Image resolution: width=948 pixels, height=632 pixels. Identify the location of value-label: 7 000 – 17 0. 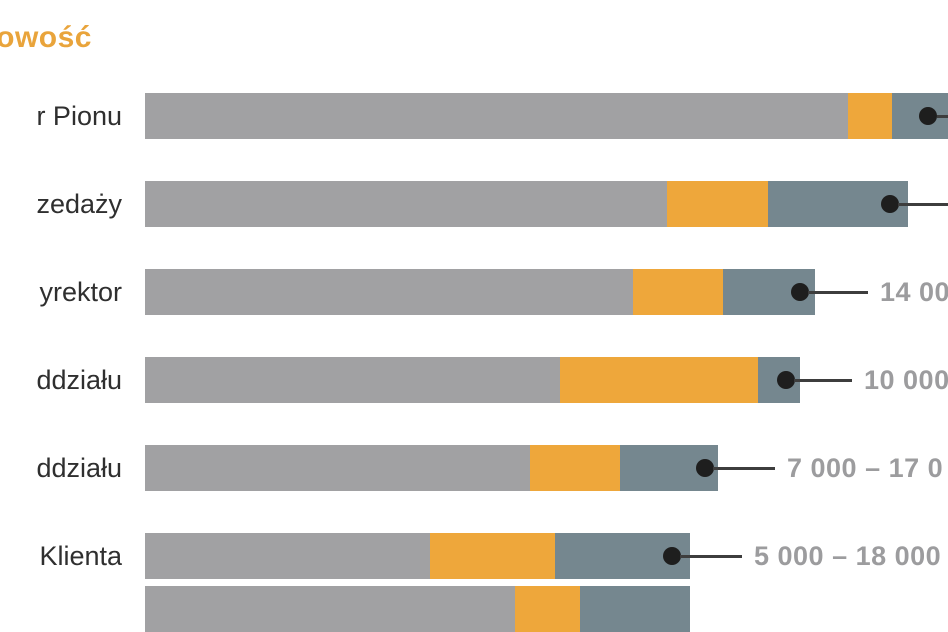
(865, 467).